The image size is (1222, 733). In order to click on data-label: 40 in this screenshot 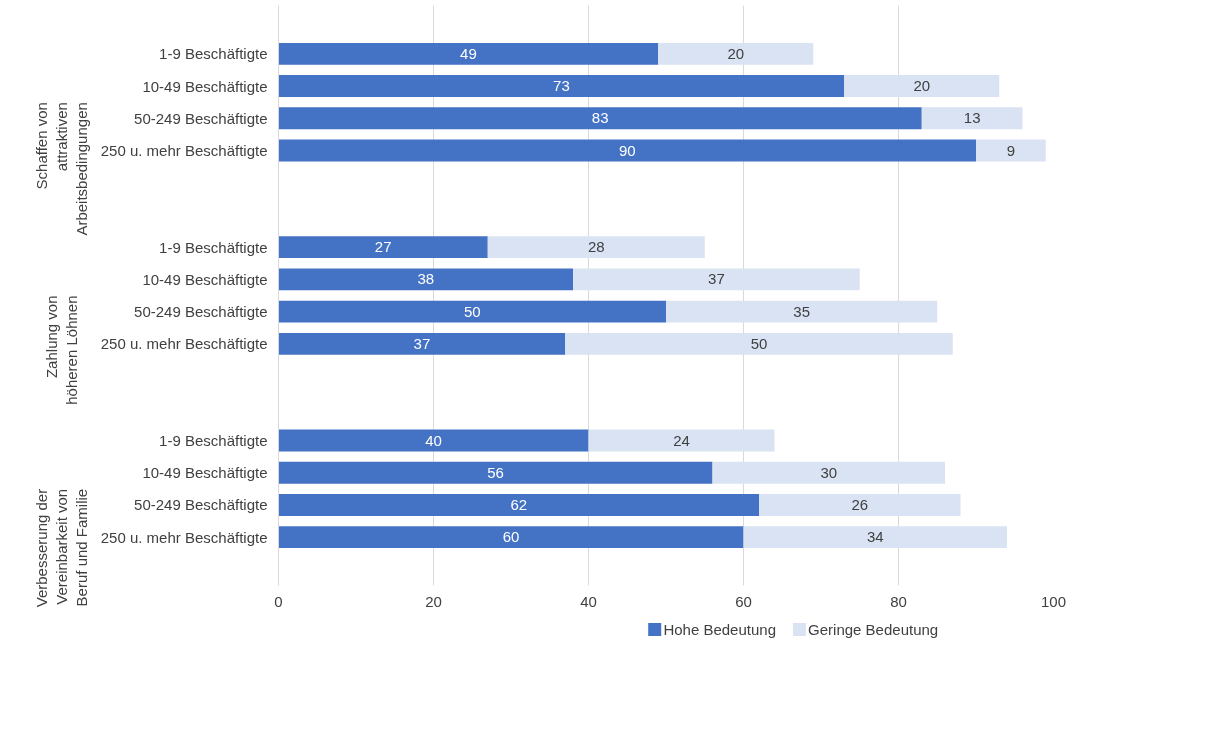, I will do `click(433, 440)`.